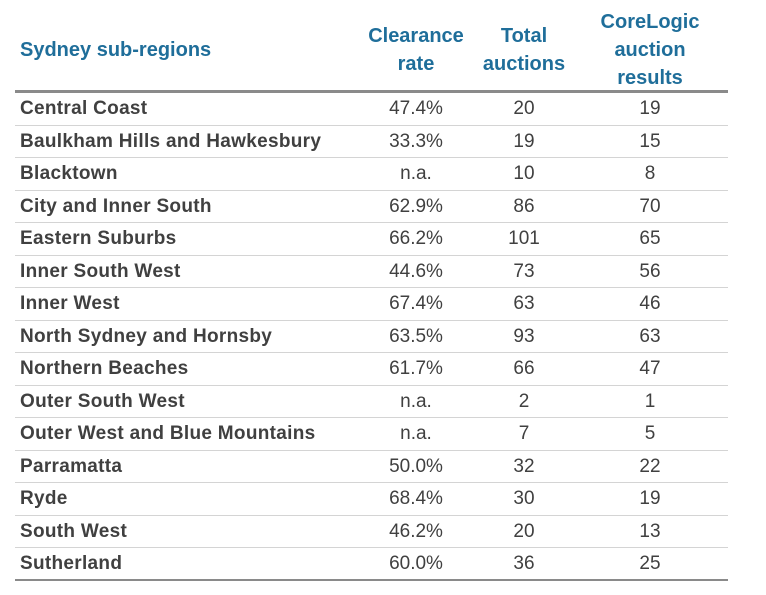 The width and height of the screenshot is (766, 595). What do you see at coordinates (44, 498) in the screenshot?
I see `region-name: Ryde` at bounding box center [44, 498].